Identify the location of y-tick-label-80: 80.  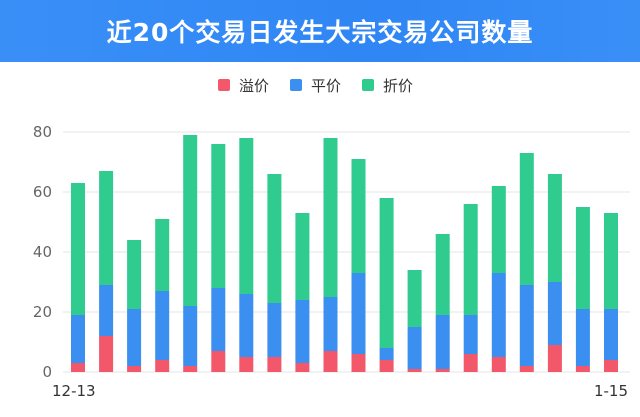
(42, 132).